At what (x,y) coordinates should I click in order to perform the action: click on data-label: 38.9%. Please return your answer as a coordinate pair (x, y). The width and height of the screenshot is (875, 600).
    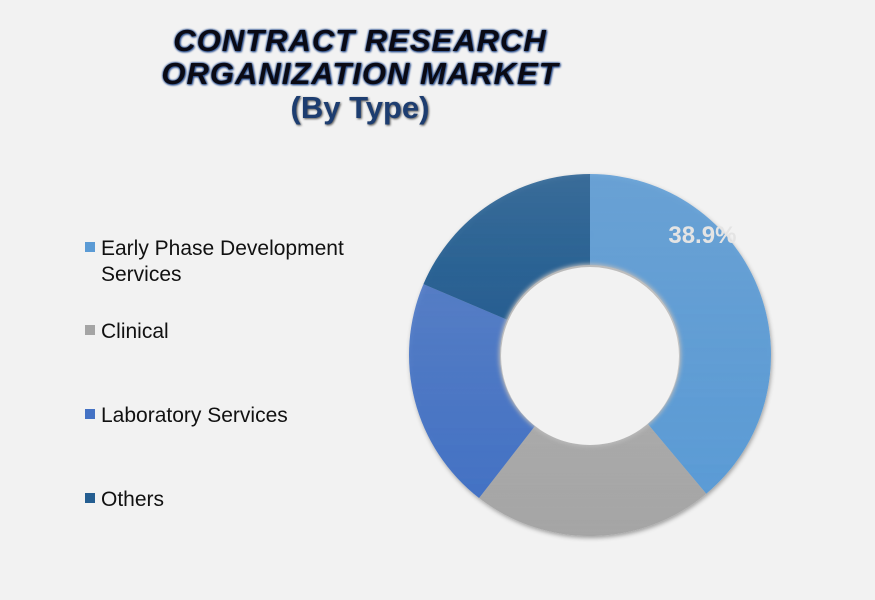
    Looking at the image, I should click on (702, 235).